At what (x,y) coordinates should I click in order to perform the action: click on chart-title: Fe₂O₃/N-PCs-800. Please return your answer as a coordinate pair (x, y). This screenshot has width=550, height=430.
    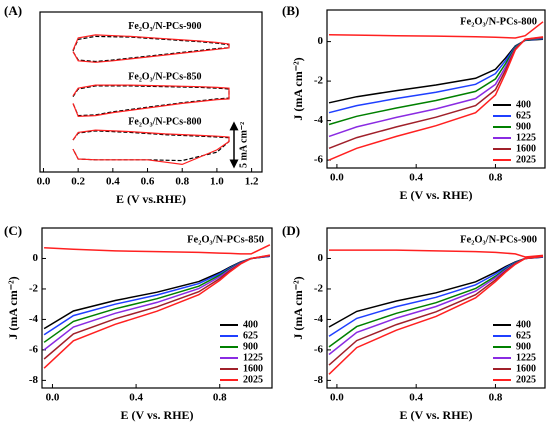
    Looking at the image, I should click on (498, 21).